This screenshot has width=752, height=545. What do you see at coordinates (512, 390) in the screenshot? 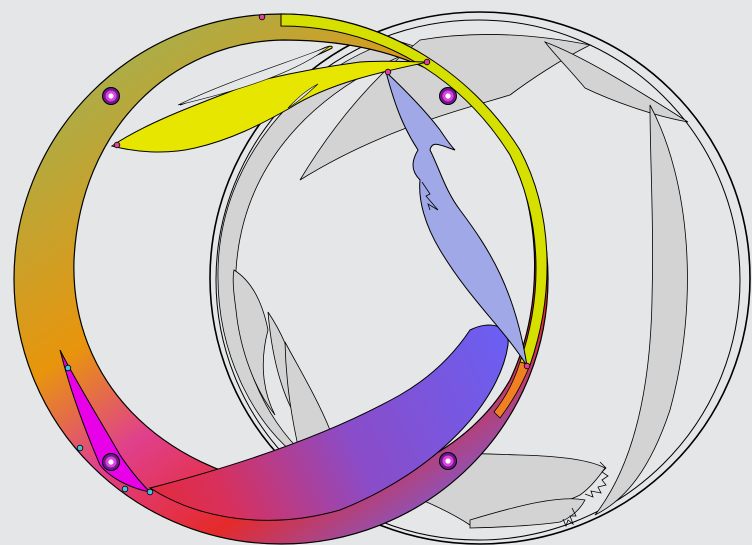
I see `colored-ring-rim-tail` at bounding box center [512, 390].